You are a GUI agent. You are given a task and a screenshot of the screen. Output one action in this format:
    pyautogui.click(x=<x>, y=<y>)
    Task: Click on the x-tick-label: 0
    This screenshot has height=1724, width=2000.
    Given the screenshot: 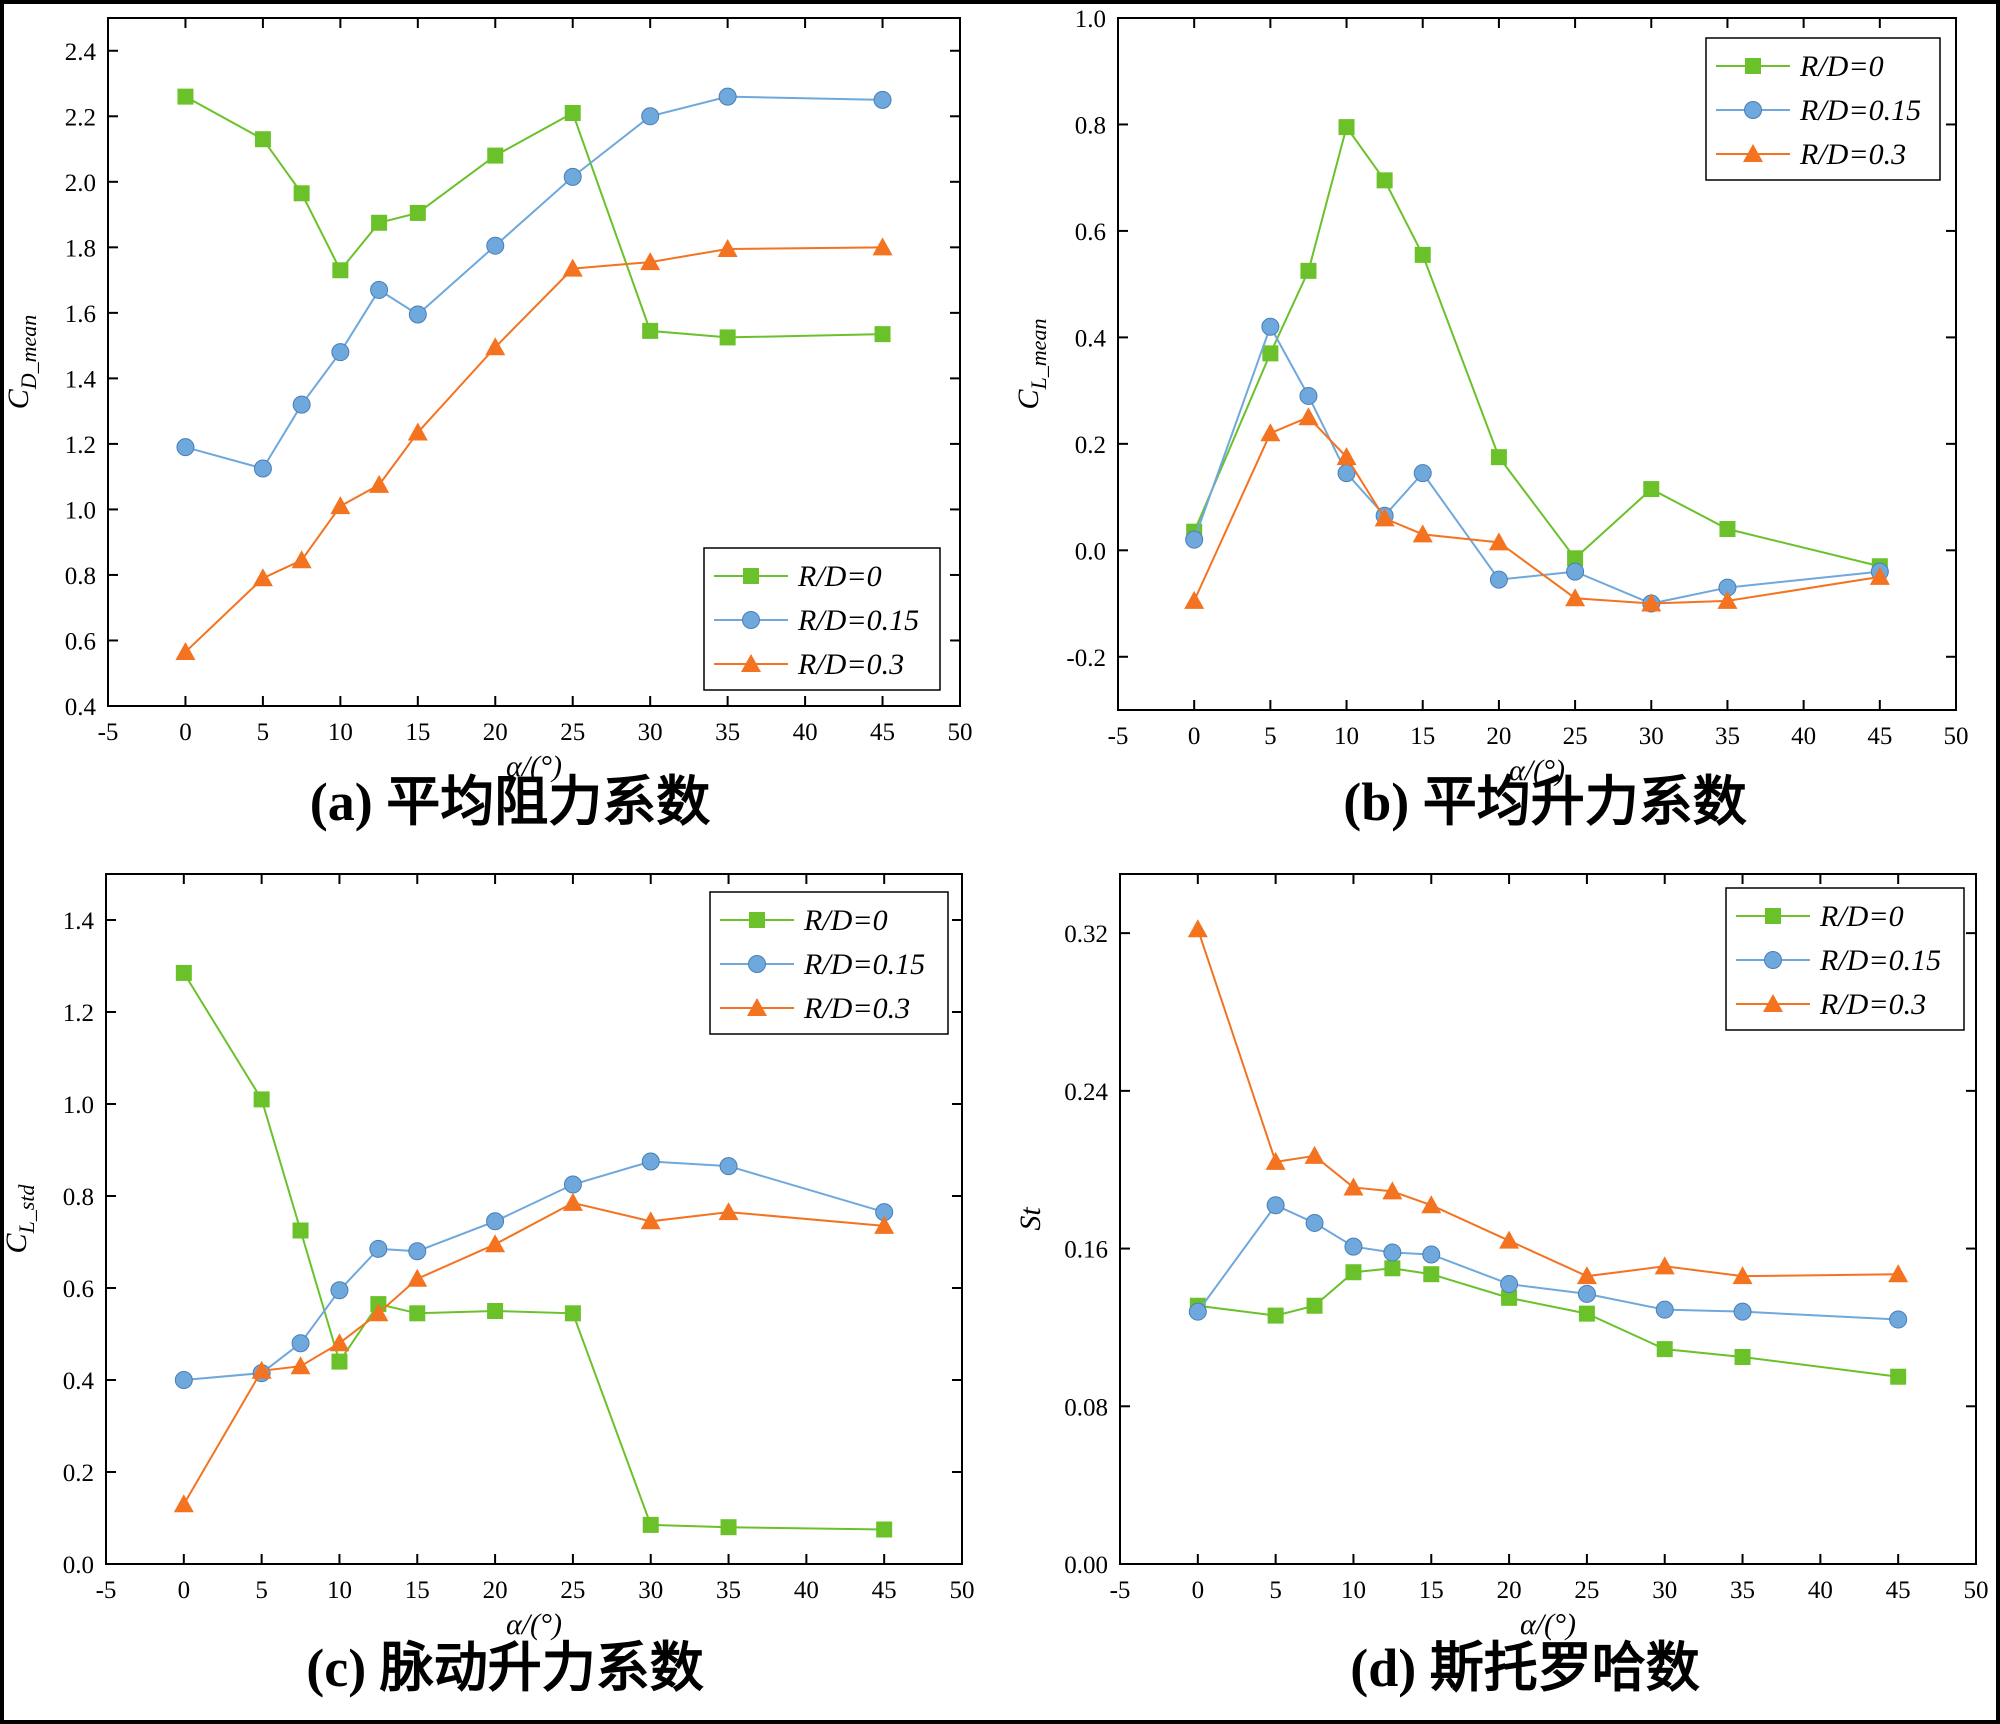 What is the action you would take?
    pyautogui.click(x=1198, y=1590)
    